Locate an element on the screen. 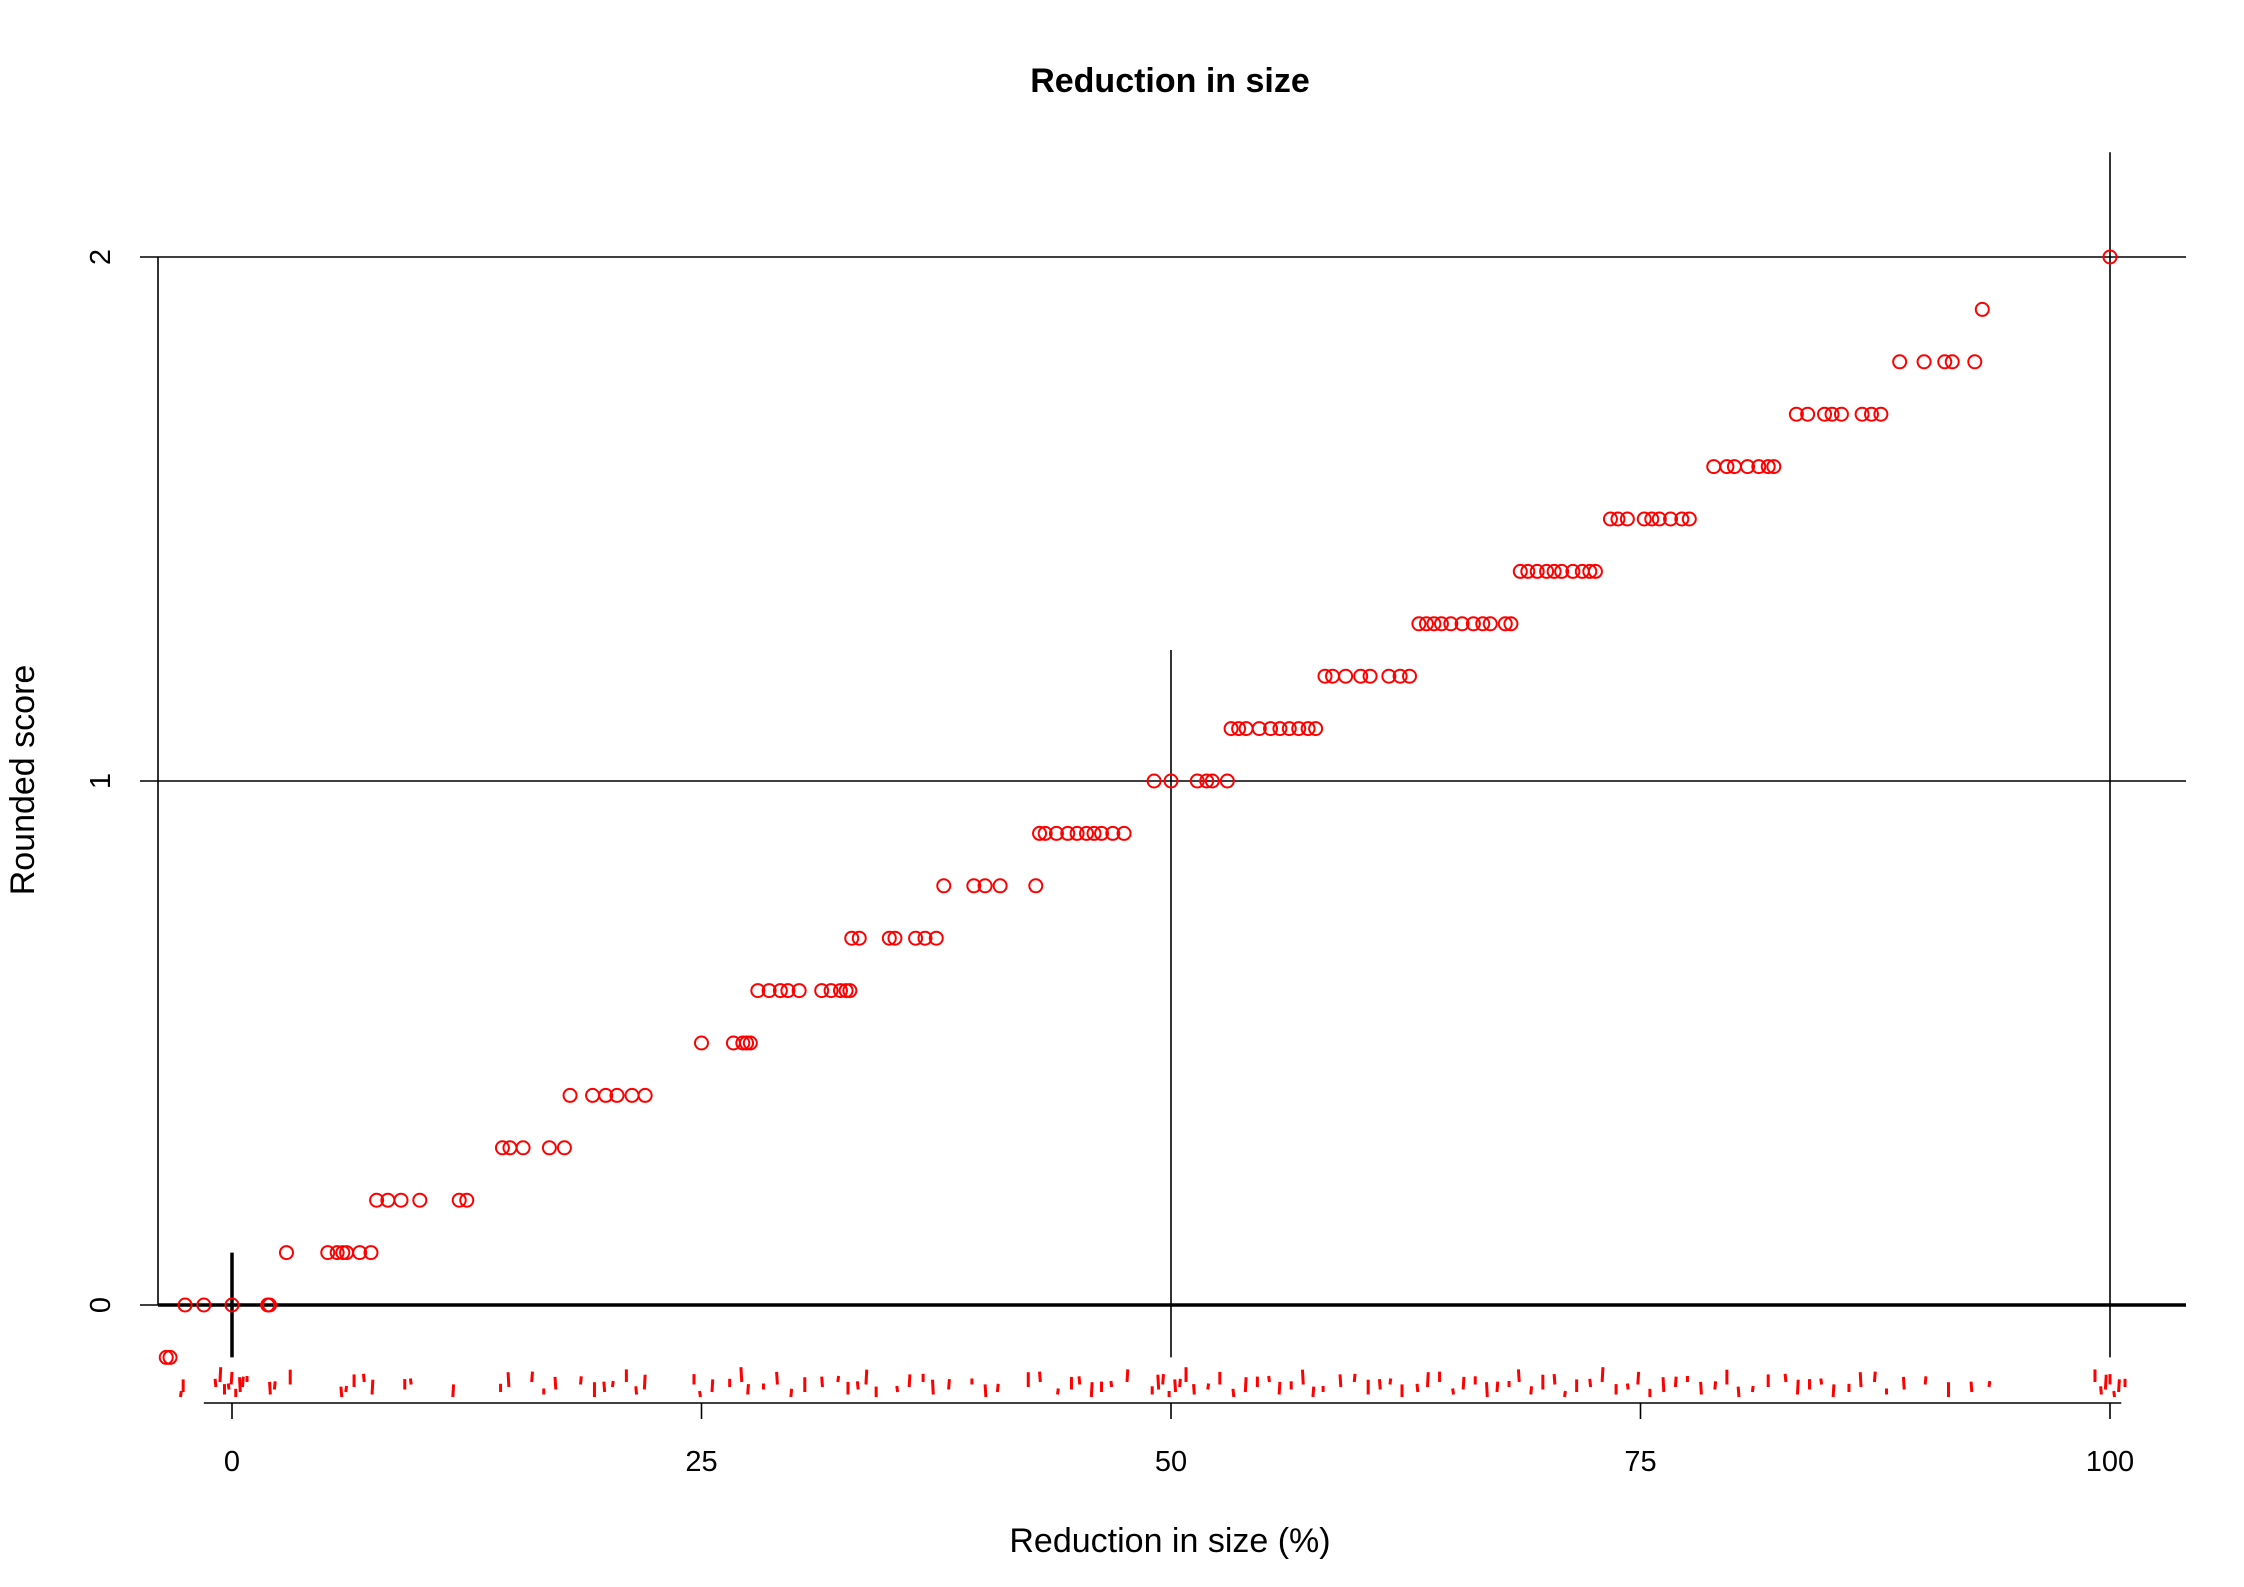 The height and width of the screenshot is (1587, 2244). chart-title: Reduction in size is located at coordinates (1170, 81).